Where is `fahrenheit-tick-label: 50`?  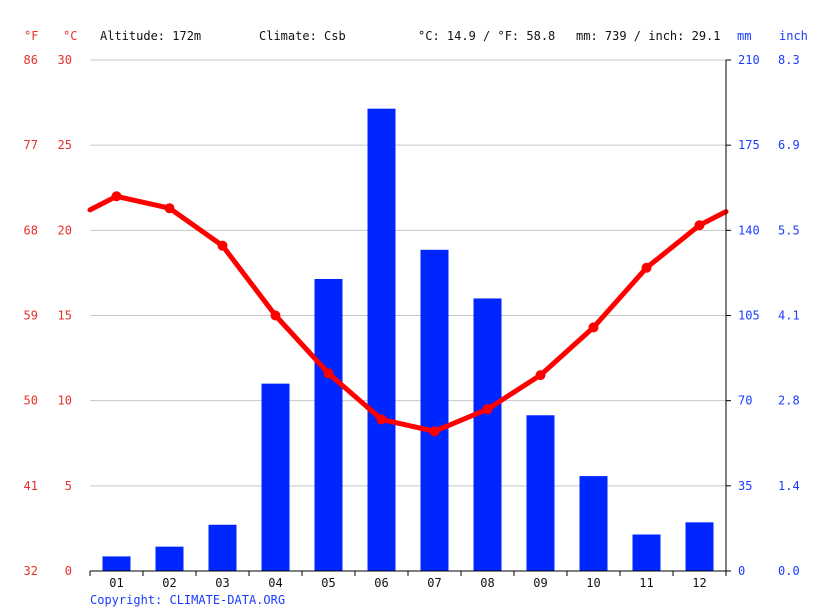
fahrenheit-tick-label: 50 is located at coordinates (31, 401).